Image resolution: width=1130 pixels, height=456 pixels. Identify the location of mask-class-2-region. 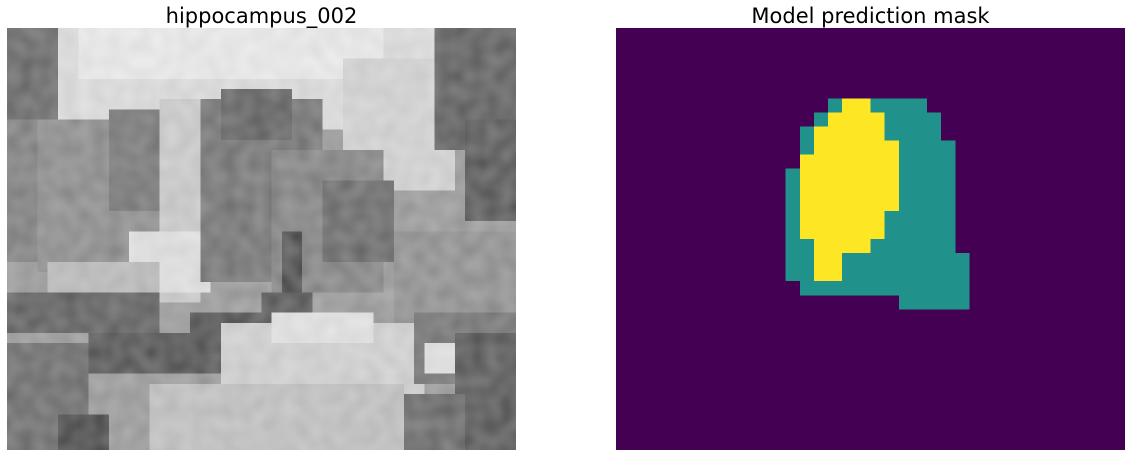
(849, 190).